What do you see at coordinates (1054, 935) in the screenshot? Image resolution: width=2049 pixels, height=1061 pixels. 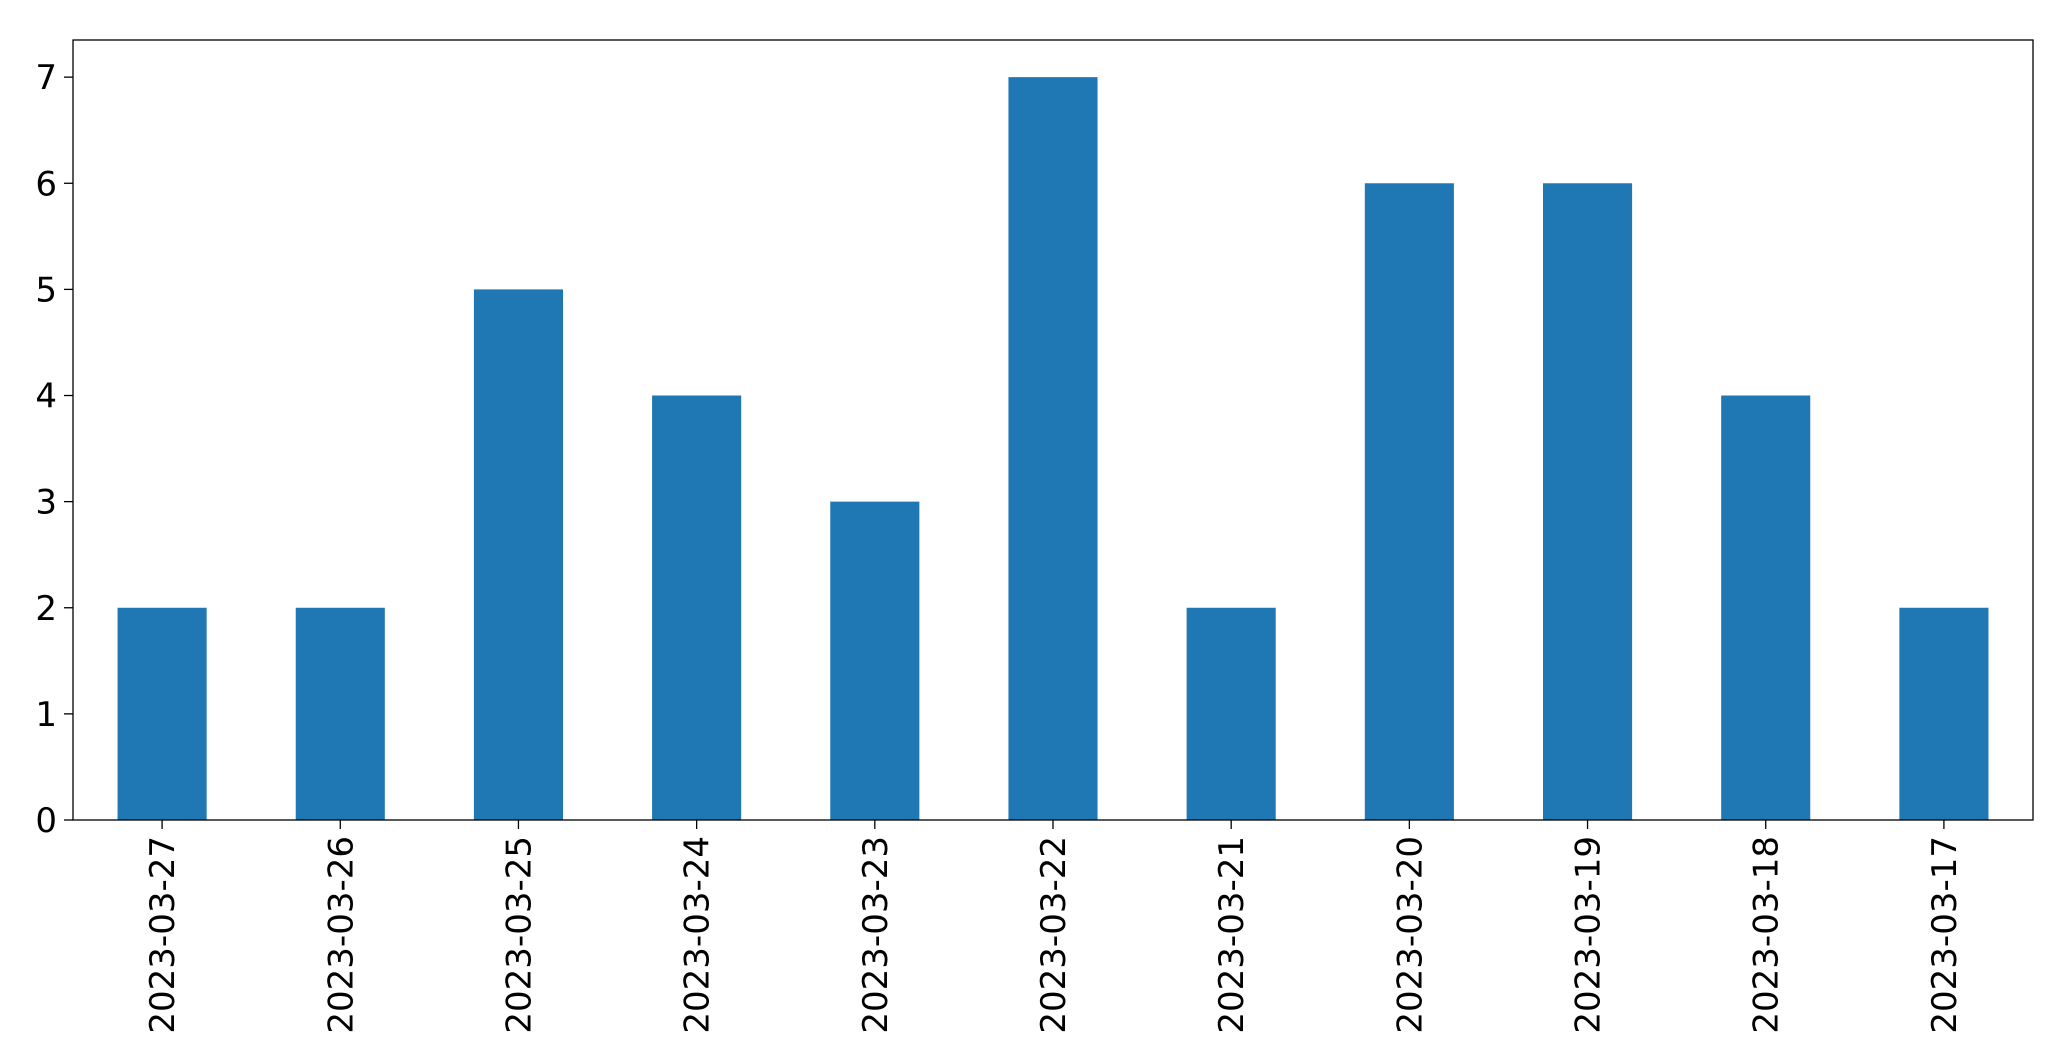 I see `x-tick-label: 2023-03-22` at bounding box center [1054, 935].